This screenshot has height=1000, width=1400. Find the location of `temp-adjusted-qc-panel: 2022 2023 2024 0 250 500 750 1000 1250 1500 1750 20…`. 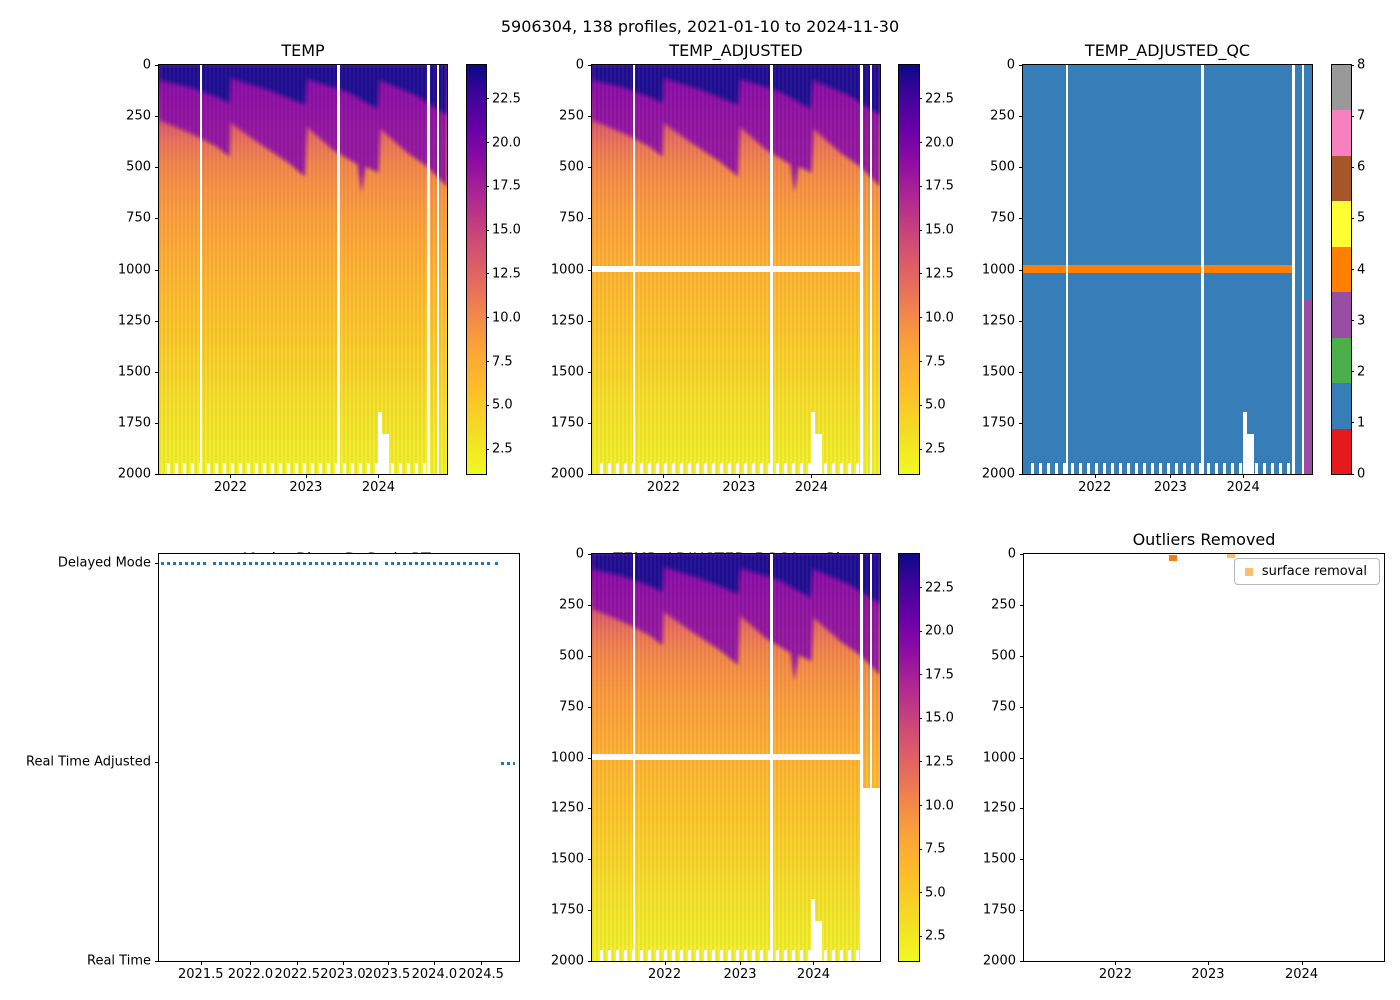

temp-adjusted-qc-panel: 2022 2023 2024 0 250 500 750 1000 1250 1500 1750 20… is located at coordinates (1147, 276).